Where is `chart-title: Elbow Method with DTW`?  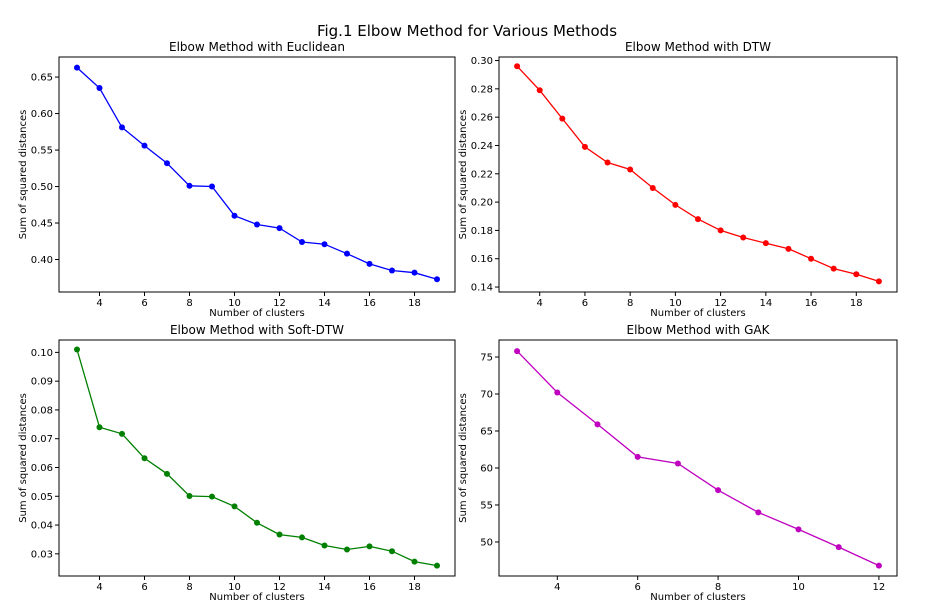
chart-title: Elbow Method with DTW is located at coordinates (698, 47).